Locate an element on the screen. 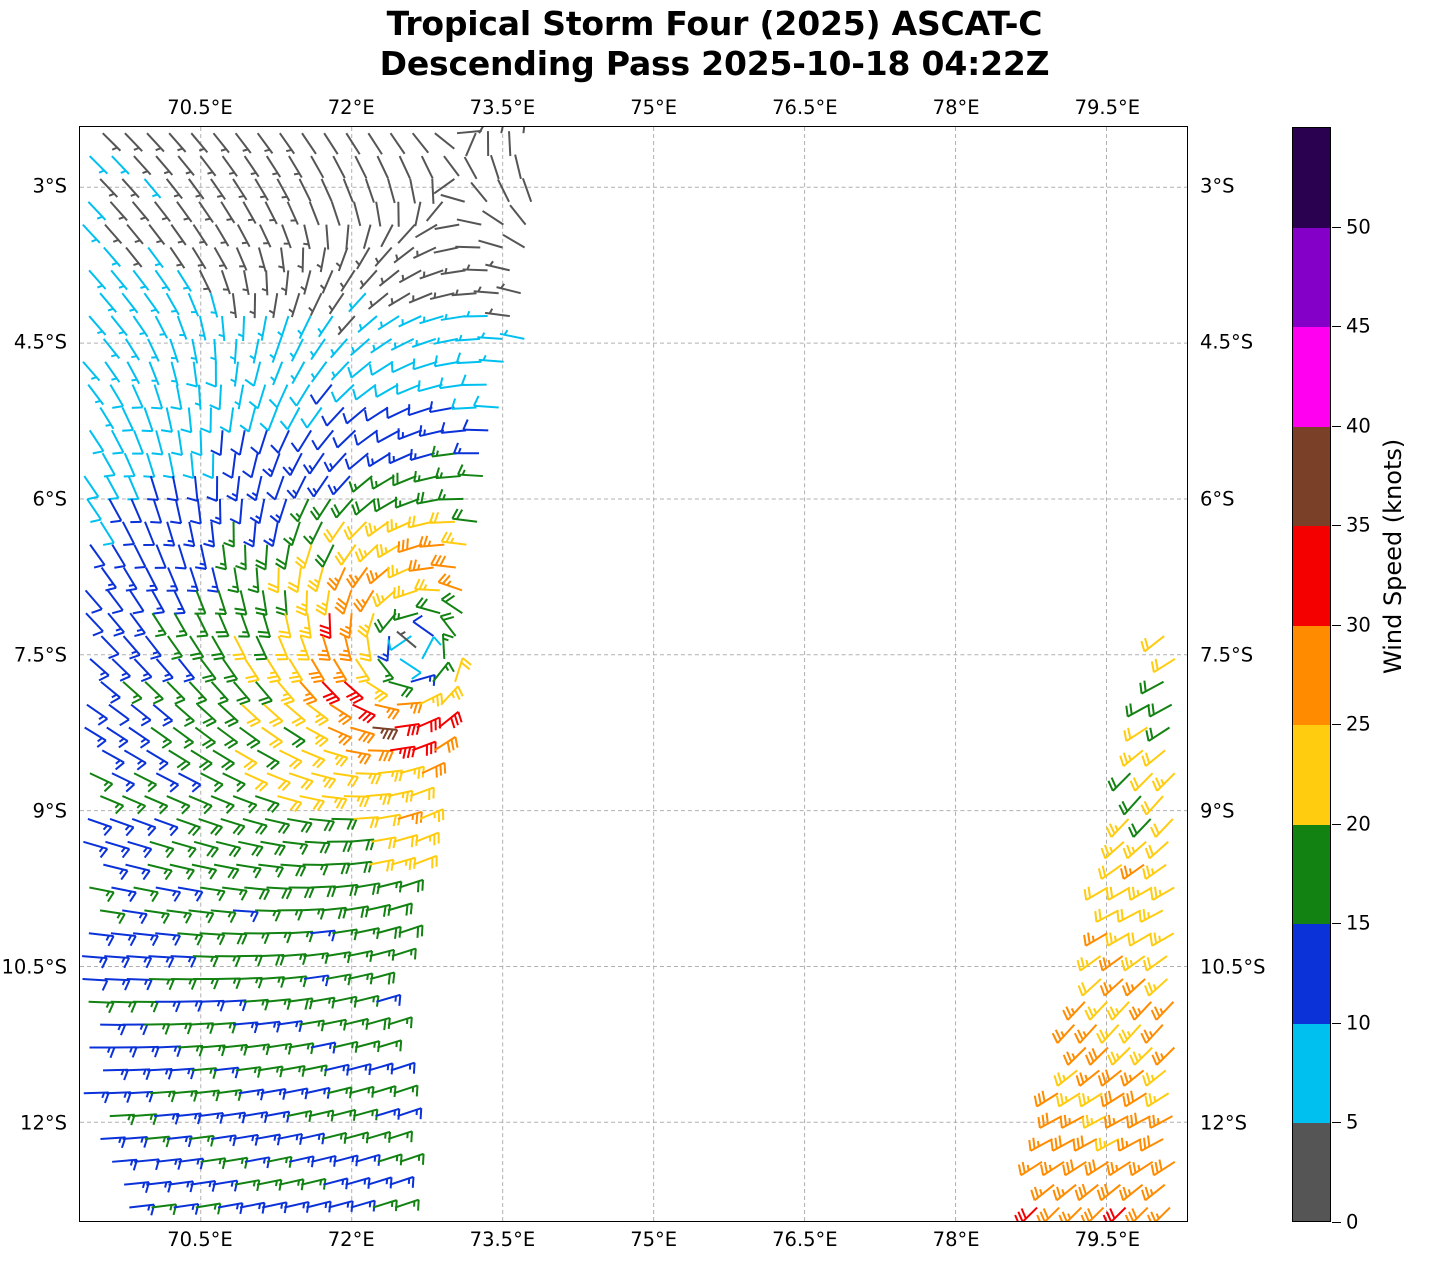  colorbar-tick-label: 45 is located at coordinates (1358, 326).